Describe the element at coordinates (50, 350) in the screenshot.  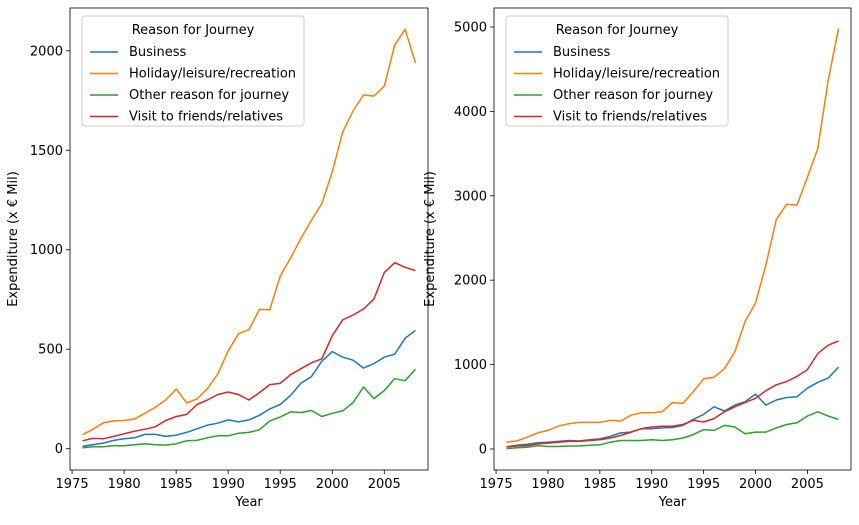
I see `y-tick-label: 500` at that location.